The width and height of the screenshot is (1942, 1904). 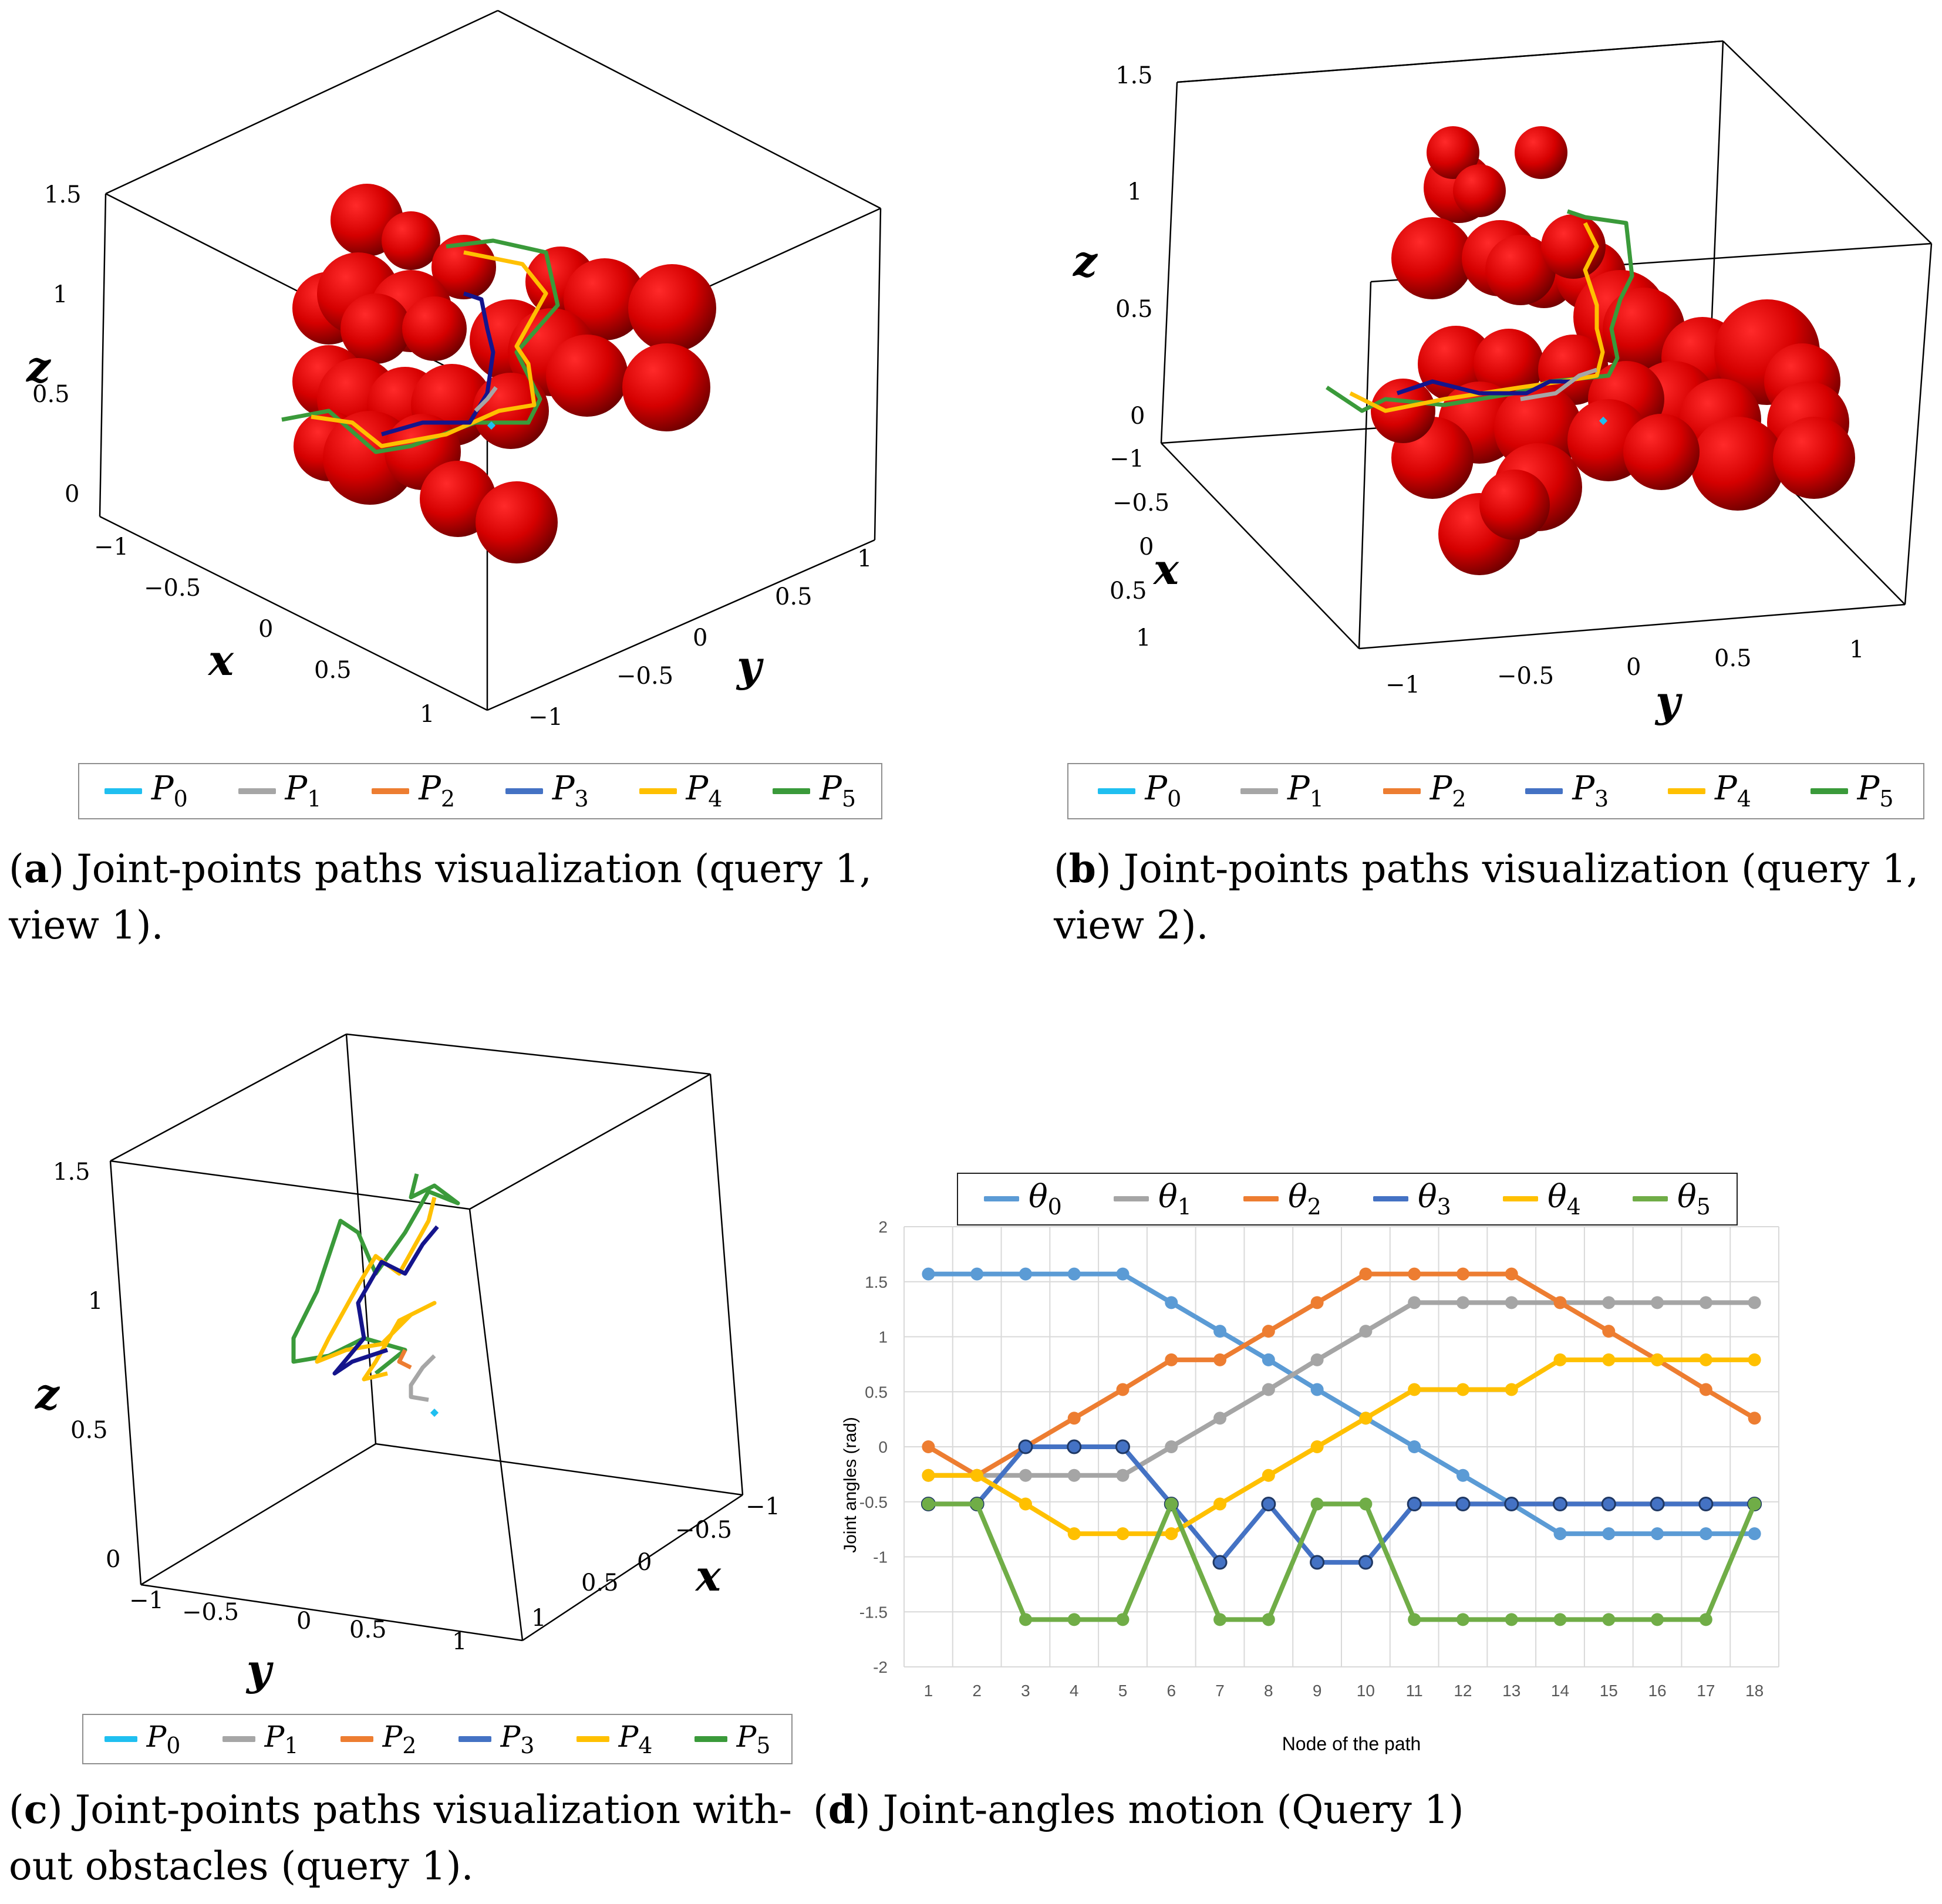 I want to click on panel-b-obstacles, so click(x=1613, y=350).